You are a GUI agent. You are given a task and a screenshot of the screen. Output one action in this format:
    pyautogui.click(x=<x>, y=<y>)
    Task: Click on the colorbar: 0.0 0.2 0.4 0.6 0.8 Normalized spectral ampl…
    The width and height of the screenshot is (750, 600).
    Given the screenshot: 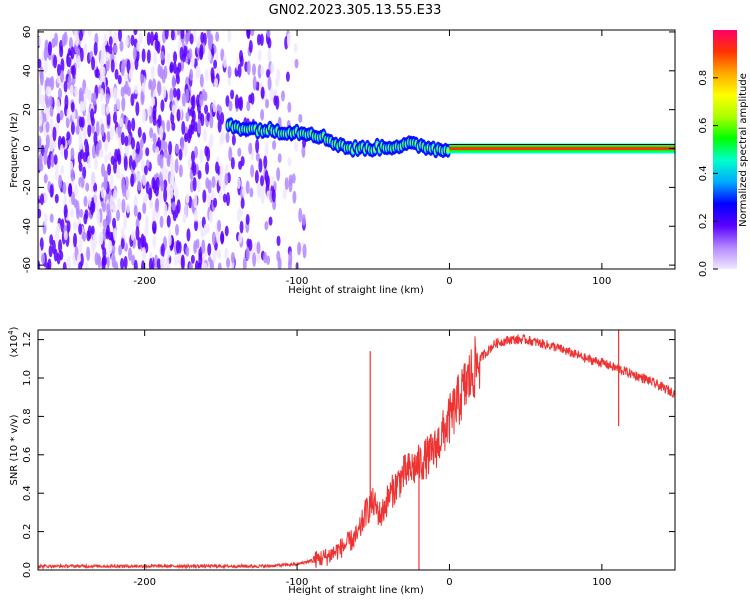 What is the action you would take?
    pyautogui.click(x=723, y=153)
    